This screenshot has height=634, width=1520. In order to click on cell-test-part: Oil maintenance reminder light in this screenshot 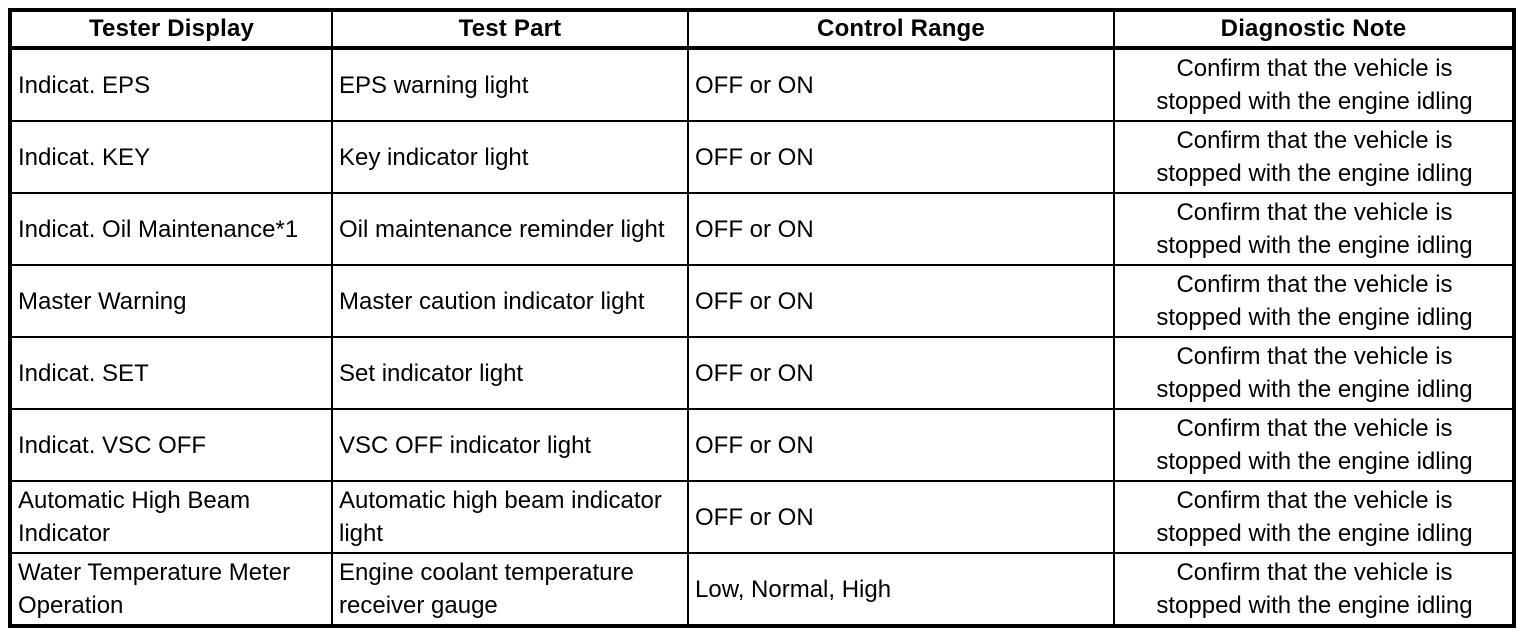, I will do `click(510, 229)`.